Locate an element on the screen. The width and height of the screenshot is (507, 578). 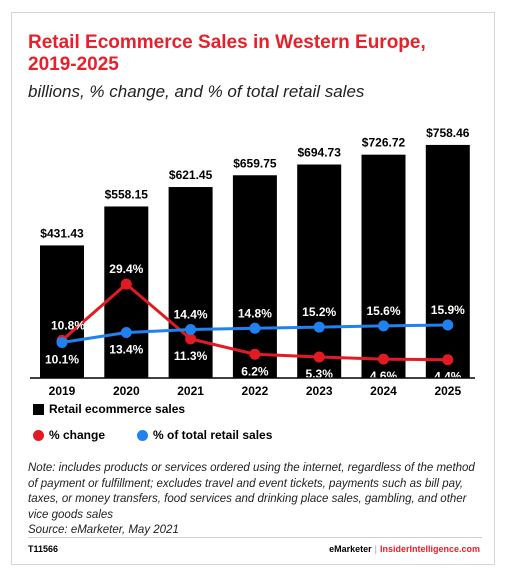
legend-item-share: % of total retail sales is located at coordinates (204, 435).